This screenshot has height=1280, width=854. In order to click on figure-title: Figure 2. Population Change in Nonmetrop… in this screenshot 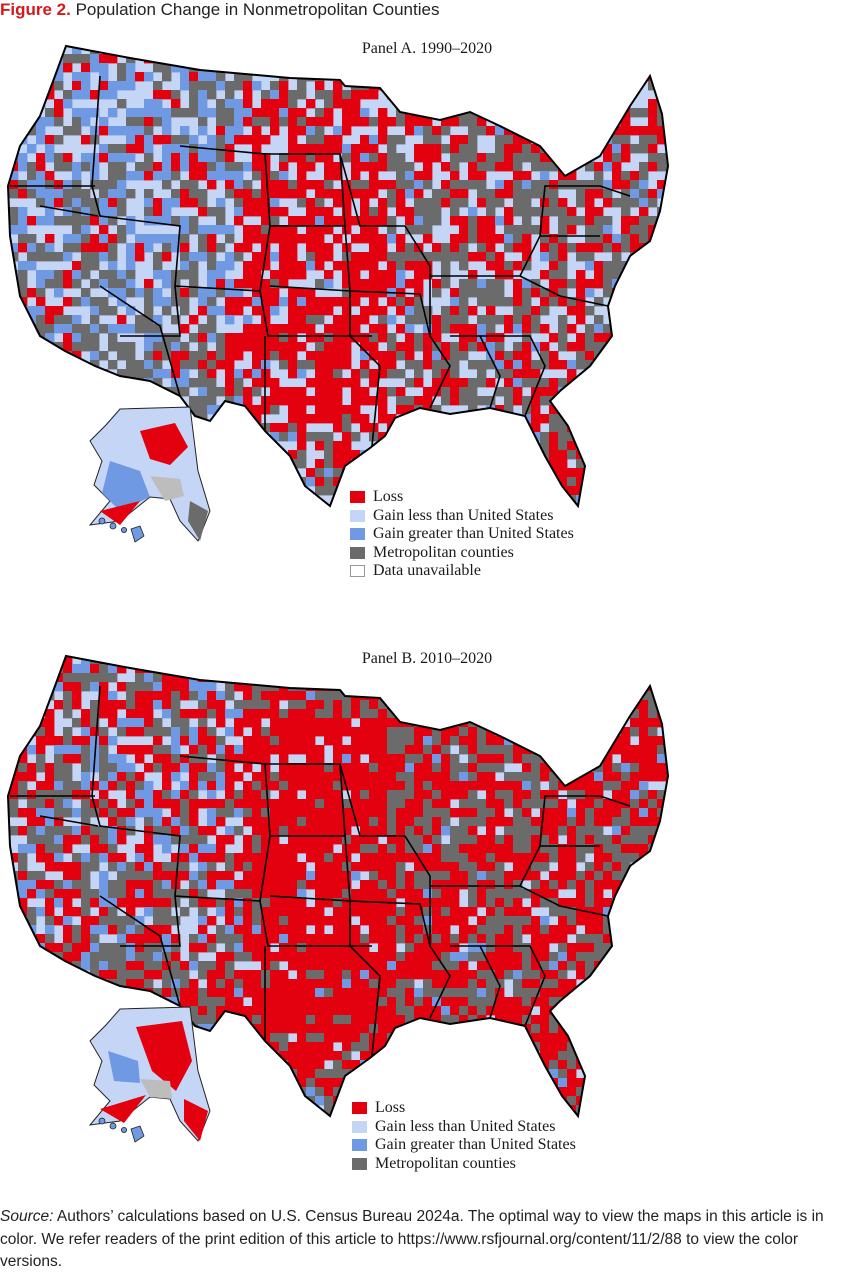, I will do `click(219, 10)`.